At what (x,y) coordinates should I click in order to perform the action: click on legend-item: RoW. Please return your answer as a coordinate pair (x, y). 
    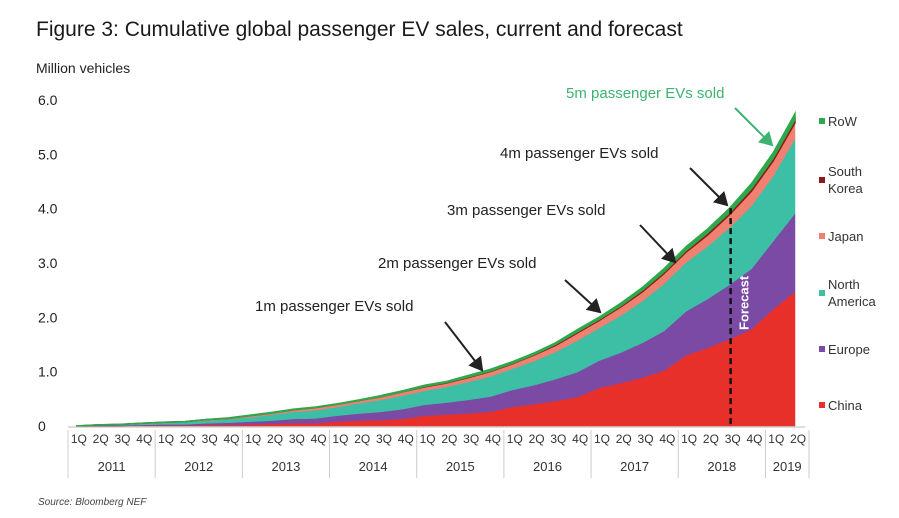
    Looking at the image, I should click on (838, 121).